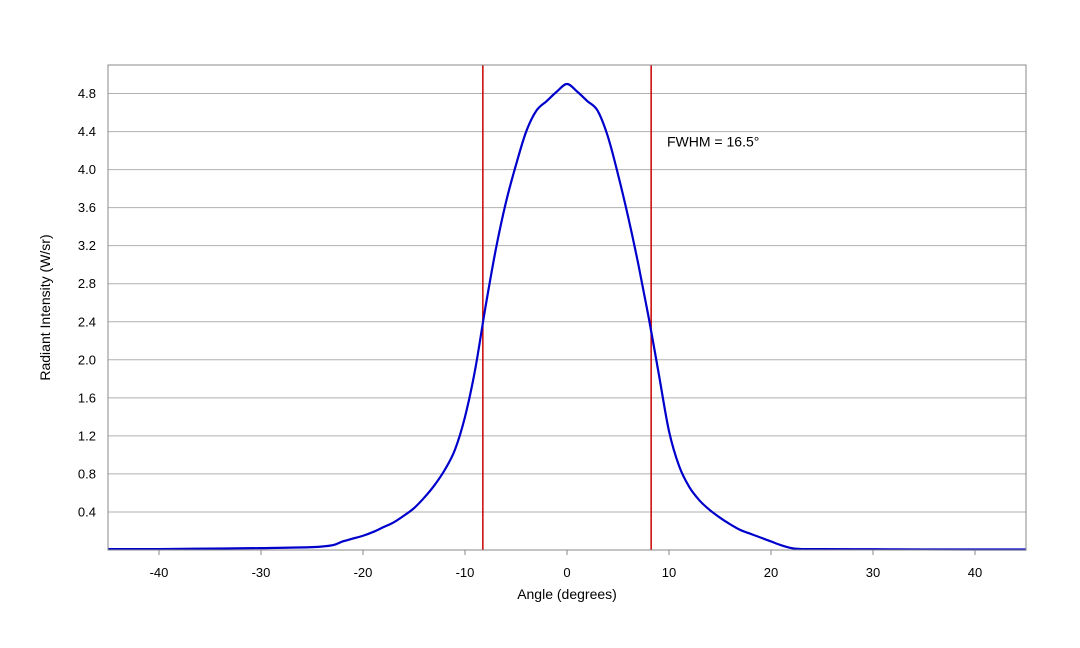  What do you see at coordinates (87, 245) in the screenshot?
I see `y-tick-label: 3.2` at bounding box center [87, 245].